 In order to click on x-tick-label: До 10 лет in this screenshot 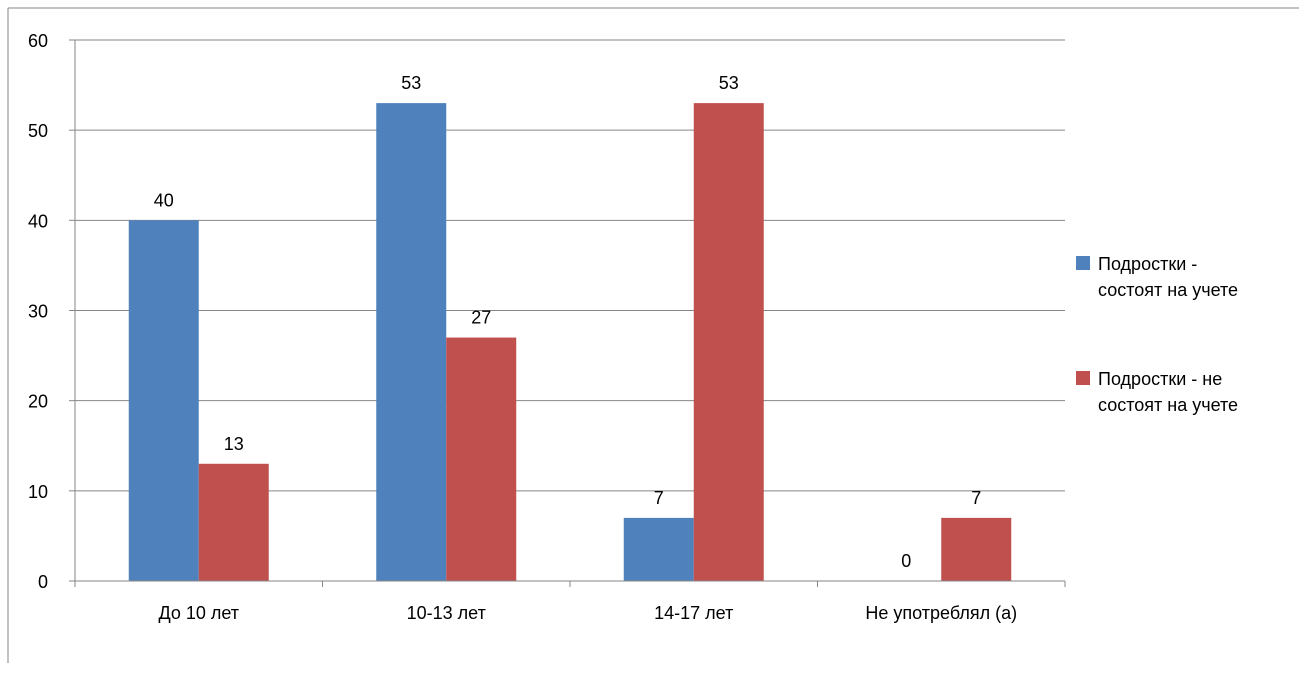, I will do `click(198, 613)`.